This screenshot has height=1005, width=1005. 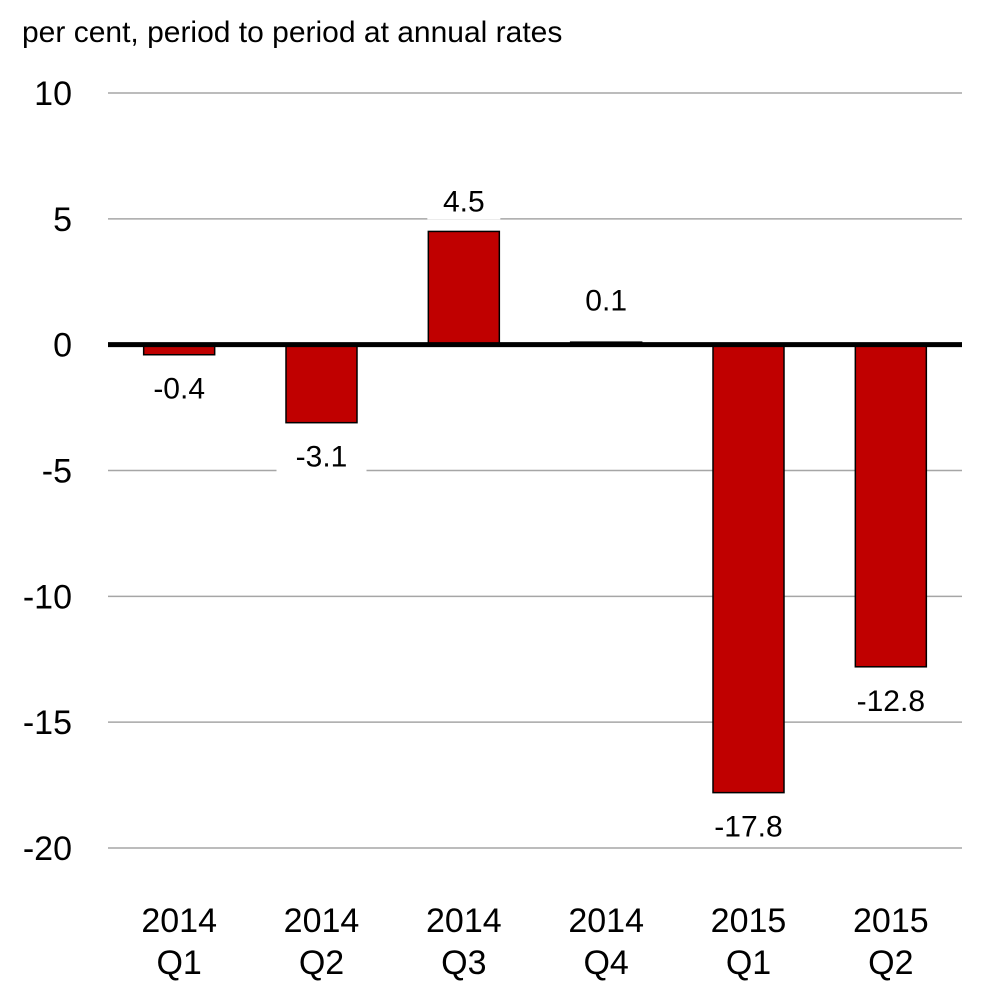 I want to click on y-tick-labels: 10 5 0 -5 -10 -15 -20, so click(x=47, y=471).